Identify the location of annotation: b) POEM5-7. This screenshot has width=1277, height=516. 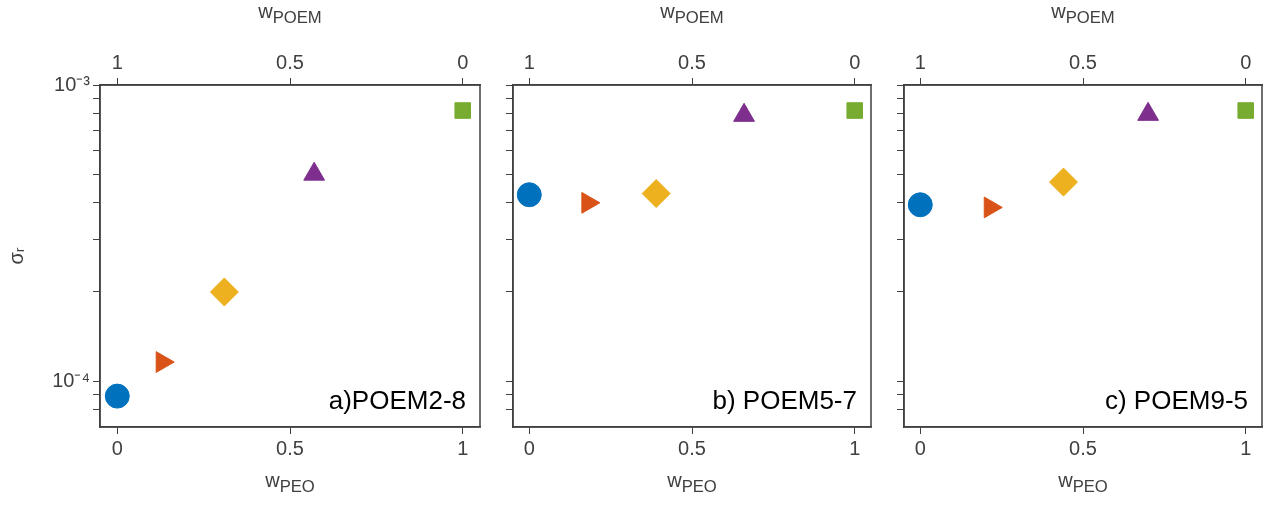
(784, 400).